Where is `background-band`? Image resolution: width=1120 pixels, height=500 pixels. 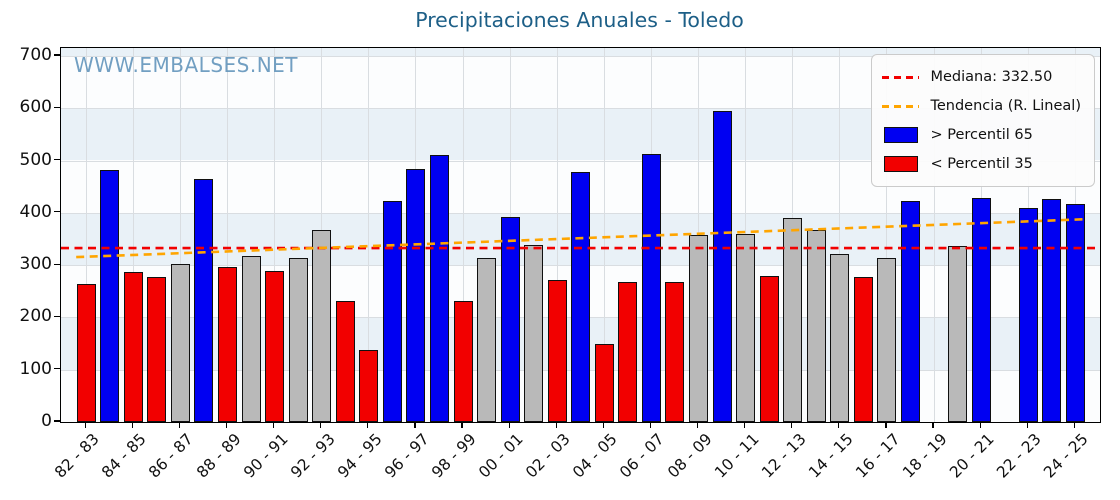 background-band is located at coordinates (580, 52).